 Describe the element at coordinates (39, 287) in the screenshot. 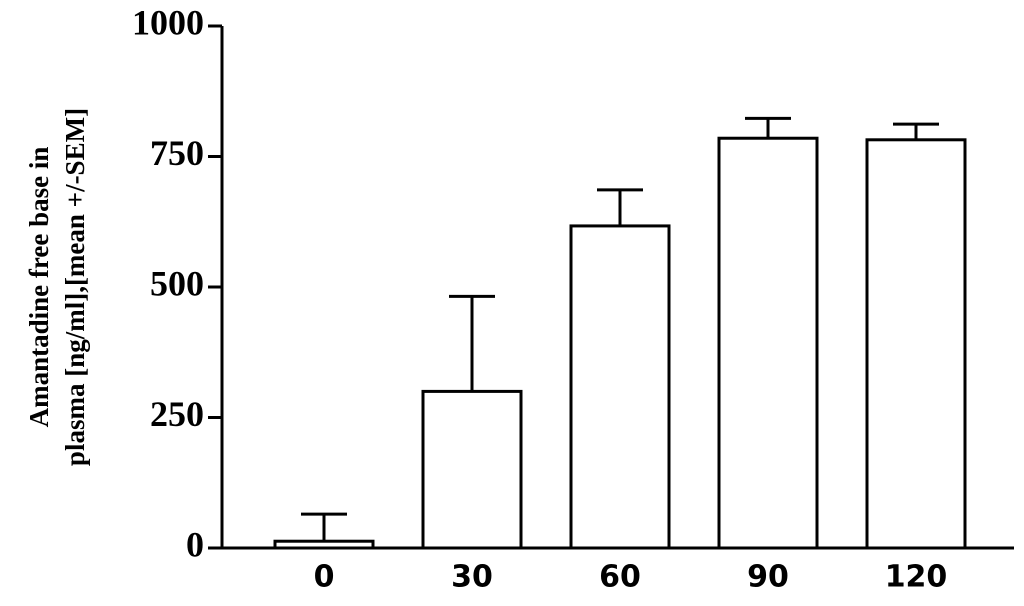

I see `y-label-line: Amantadine free base in` at that location.